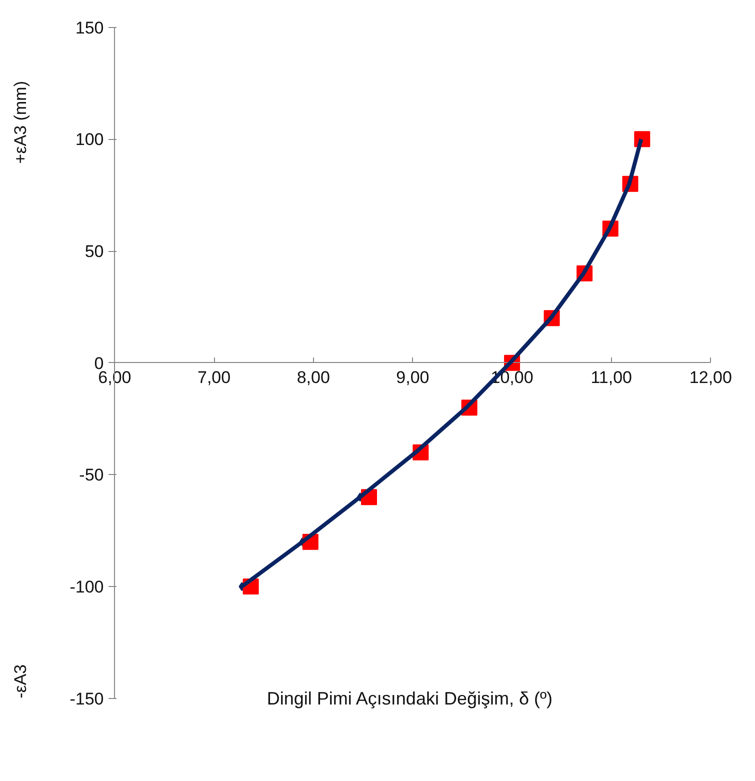 The image size is (755, 781). I want to click on y-tick-label: -150, so click(87, 698).